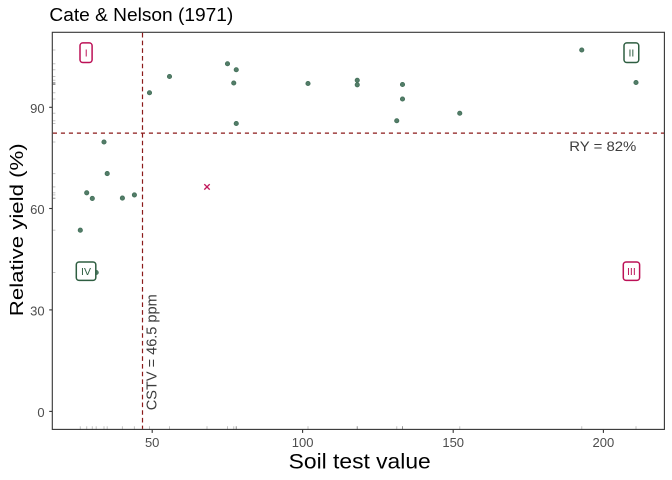 This screenshot has height=480, width=672. I want to click on svg-text: 0, so click(40, 412).